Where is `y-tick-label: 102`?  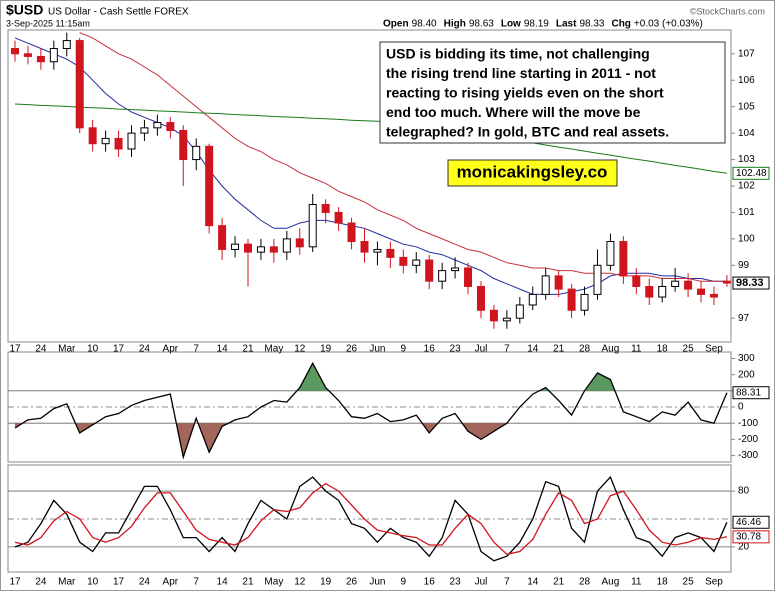
y-tick-label: 102 is located at coordinates (746, 186).